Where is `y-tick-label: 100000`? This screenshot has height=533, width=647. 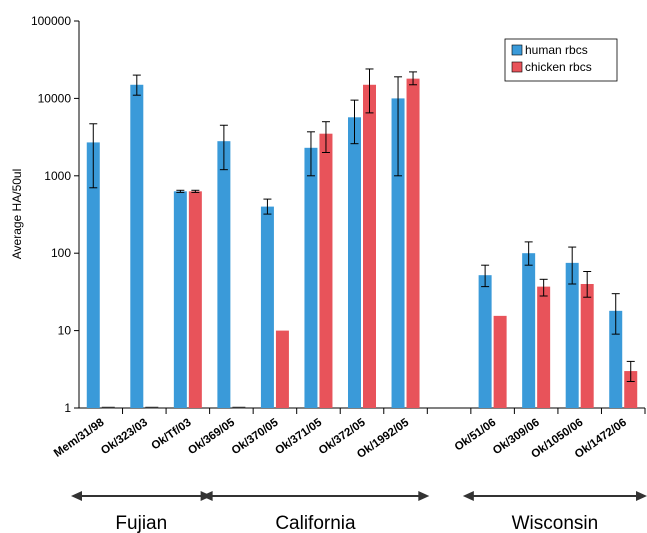 y-tick-label: 100000 is located at coordinates (51, 21).